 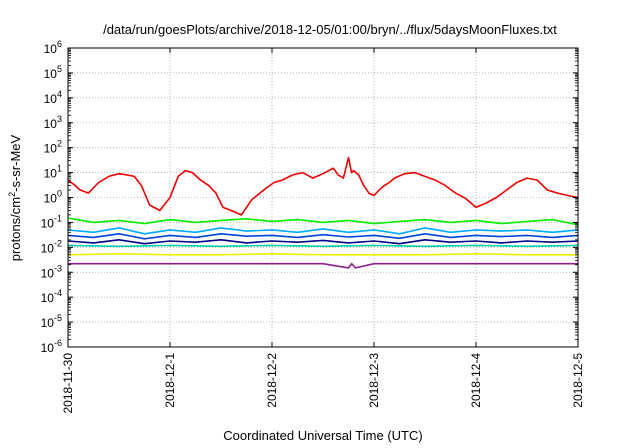 I want to click on y-tick-label: 10⁻², so click(x=51, y=246).